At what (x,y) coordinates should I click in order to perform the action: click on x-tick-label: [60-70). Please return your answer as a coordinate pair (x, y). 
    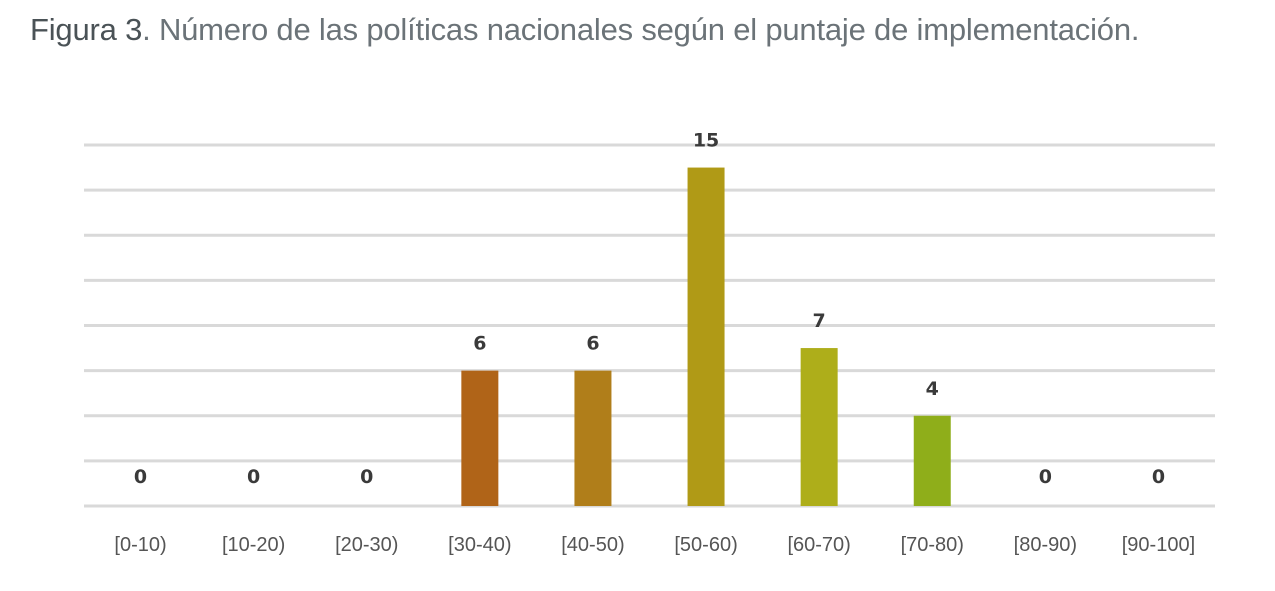
    Looking at the image, I should click on (818, 545).